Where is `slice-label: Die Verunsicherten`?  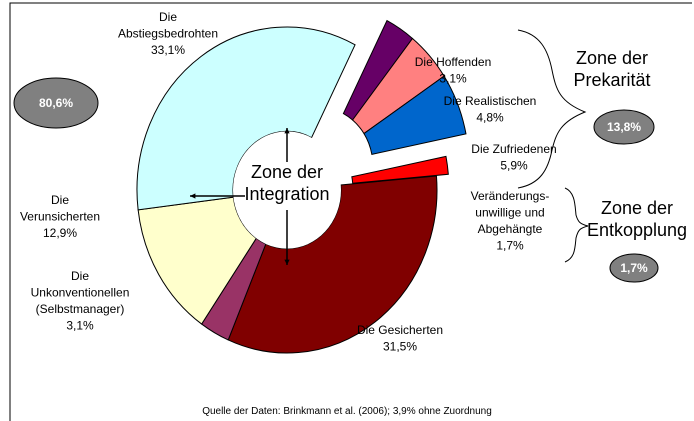
slice-label: Die Verunsicherten is located at coordinates (60, 208).